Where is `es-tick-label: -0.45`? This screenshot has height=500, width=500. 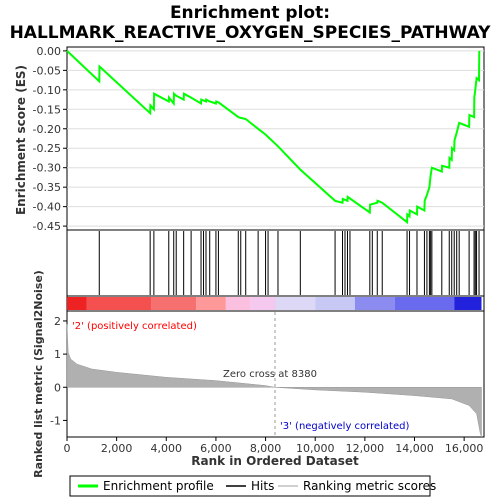
es-tick-label: -0.45 is located at coordinates (47, 226).